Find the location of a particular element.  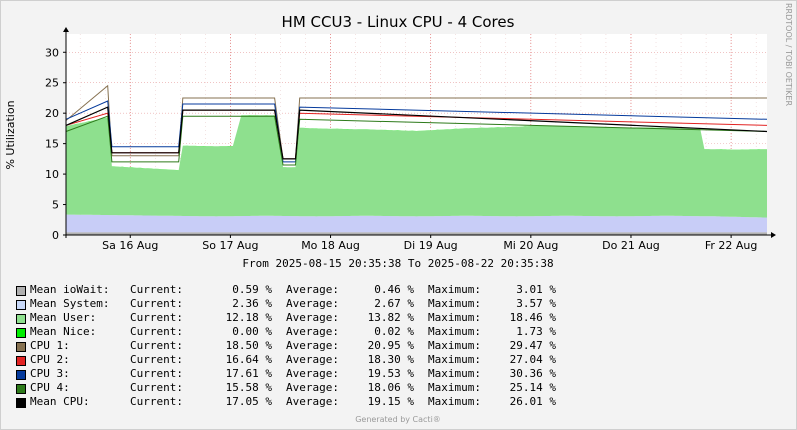

y-axis-label: % Utilization is located at coordinates (10, 134).